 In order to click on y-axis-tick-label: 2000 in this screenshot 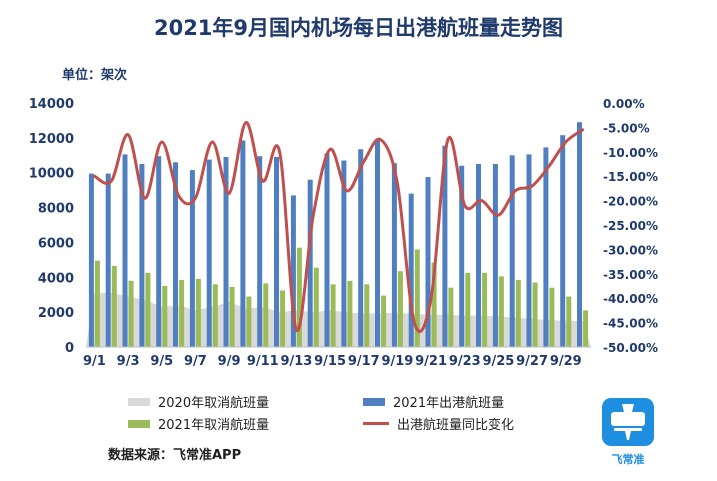, I will do `click(56, 313)`.